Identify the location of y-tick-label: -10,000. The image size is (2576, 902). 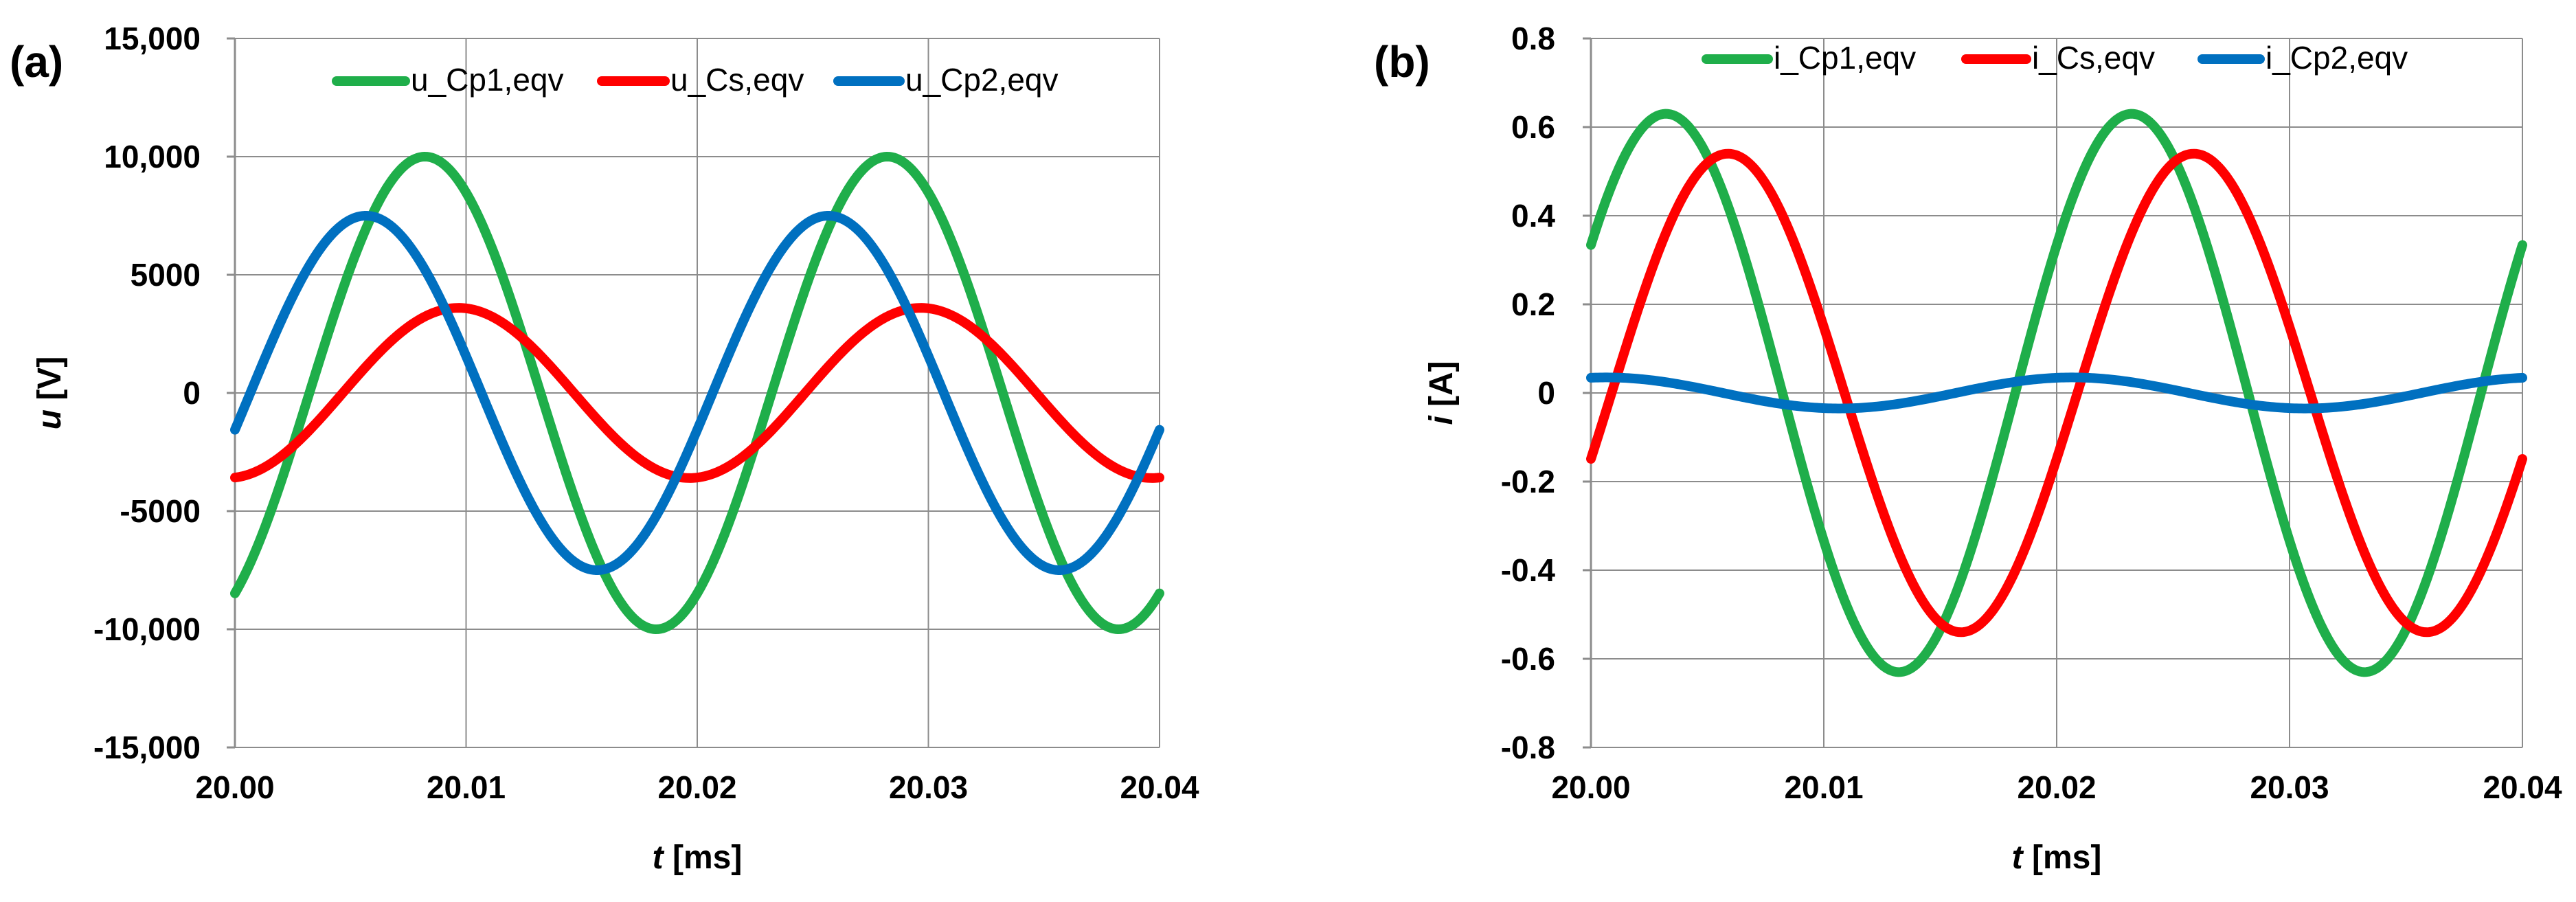
(147, 629).